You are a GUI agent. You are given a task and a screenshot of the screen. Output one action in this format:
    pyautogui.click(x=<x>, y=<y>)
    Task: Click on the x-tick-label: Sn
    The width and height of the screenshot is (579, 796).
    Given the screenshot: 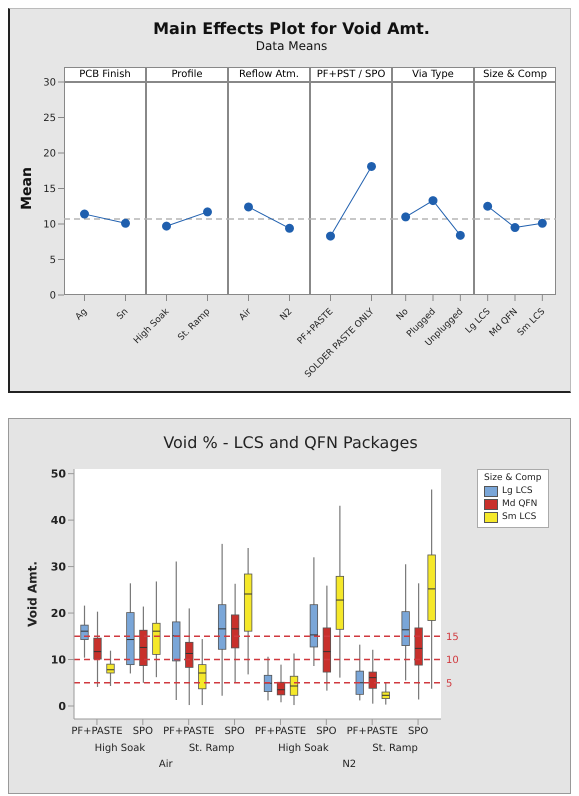 What is the action you would take?
    pyautogui.click(x=122, y=314)
    